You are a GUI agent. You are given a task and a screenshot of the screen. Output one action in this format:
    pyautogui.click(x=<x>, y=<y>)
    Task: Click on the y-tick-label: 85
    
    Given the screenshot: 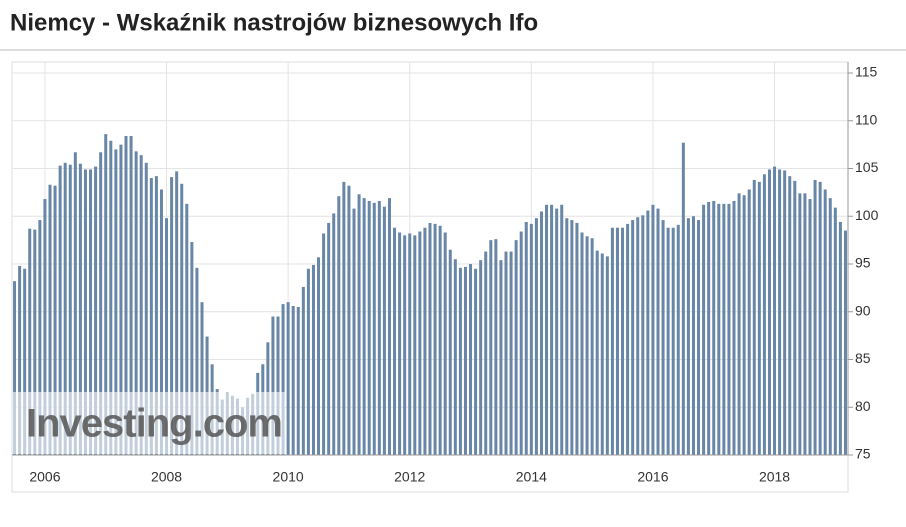 What is the action you would take?
    pyautogui.click(x=863, y=358)
    